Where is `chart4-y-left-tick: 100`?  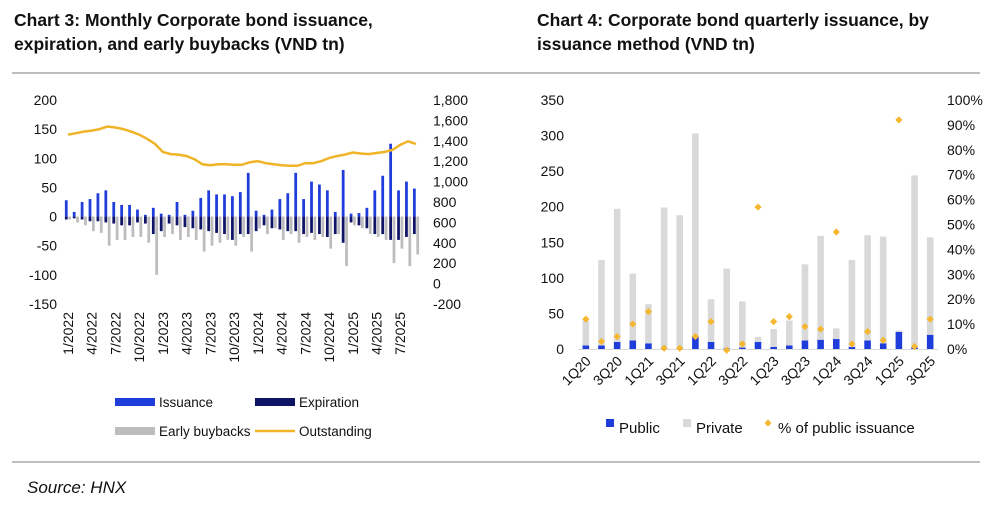
chart4-y-left-tick: 100 is located at coordinates (553, 278).